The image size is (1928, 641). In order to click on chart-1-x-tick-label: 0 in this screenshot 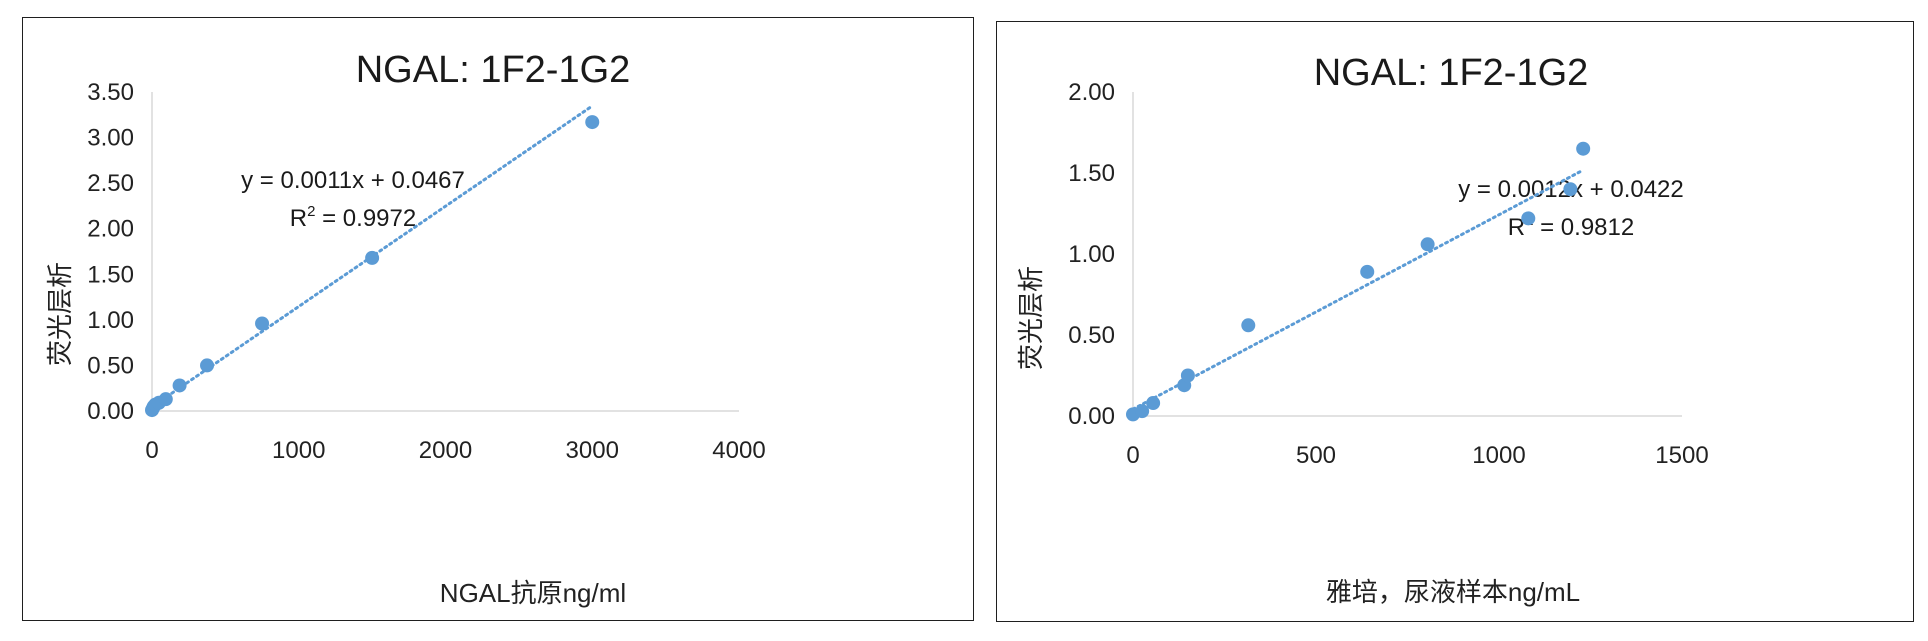, I will do `click(151, 450)`.